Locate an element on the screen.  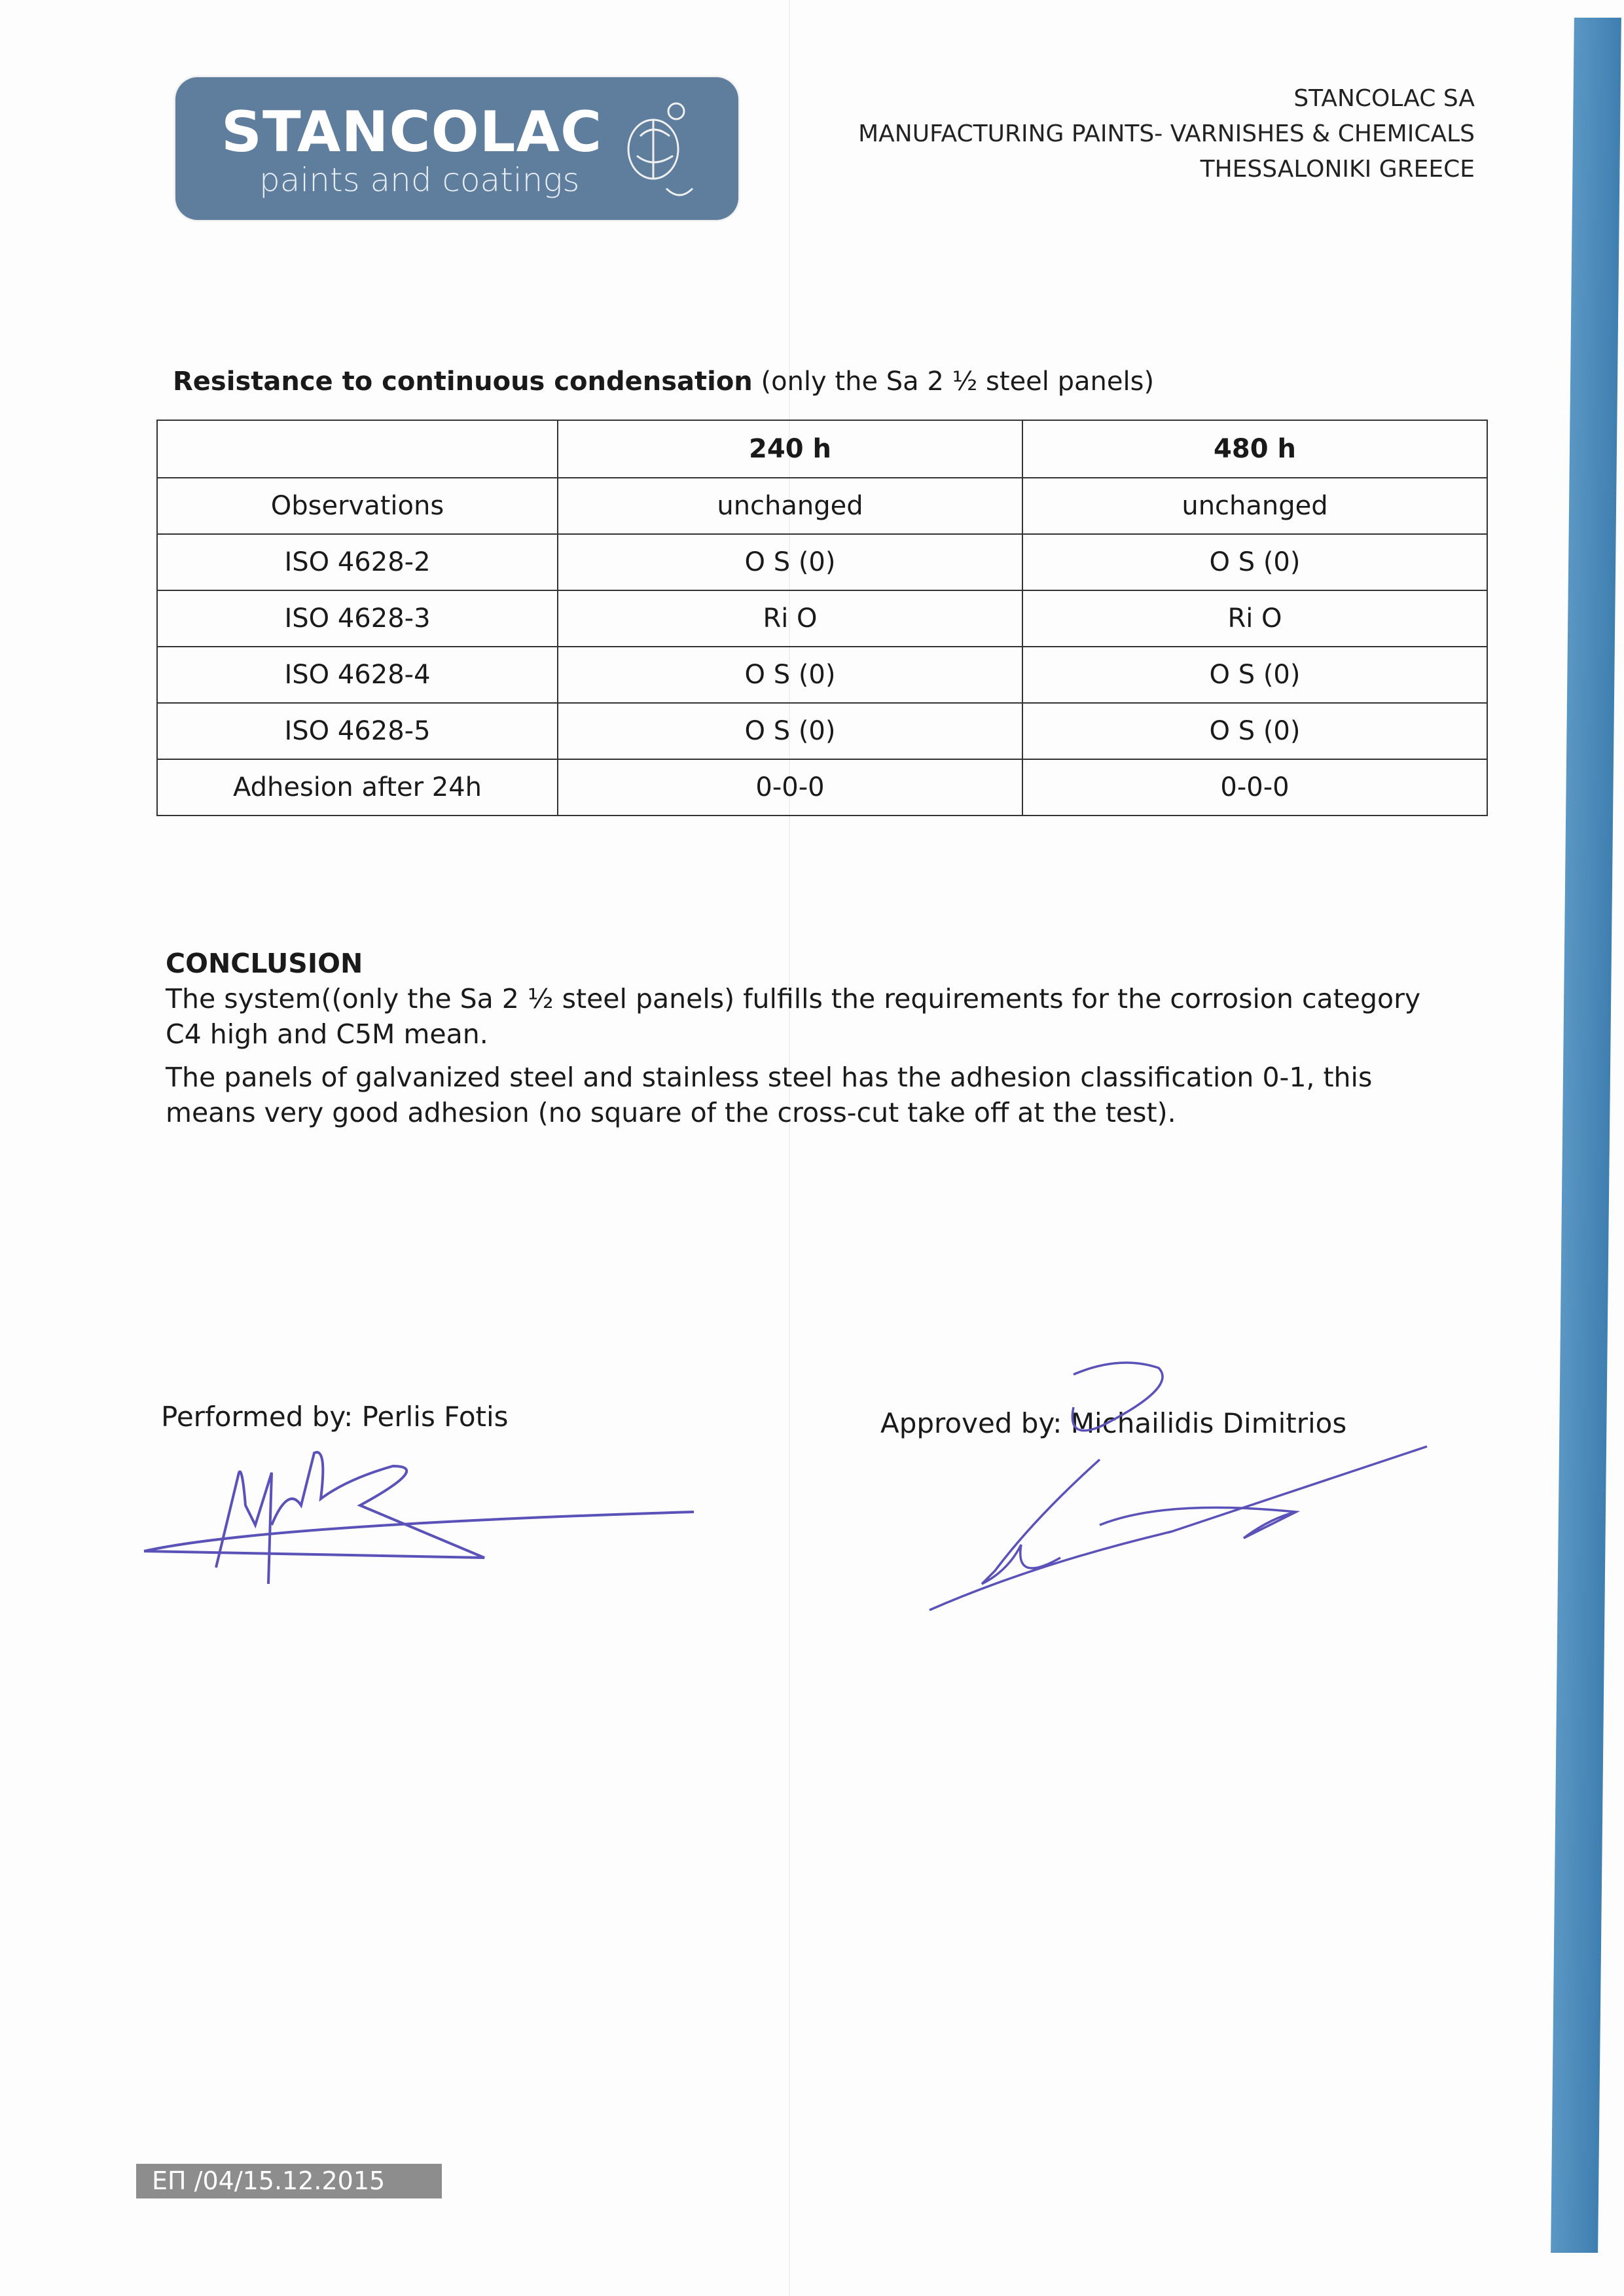
row-label: ISO 4628-4 is located at coordinates (357, 675).